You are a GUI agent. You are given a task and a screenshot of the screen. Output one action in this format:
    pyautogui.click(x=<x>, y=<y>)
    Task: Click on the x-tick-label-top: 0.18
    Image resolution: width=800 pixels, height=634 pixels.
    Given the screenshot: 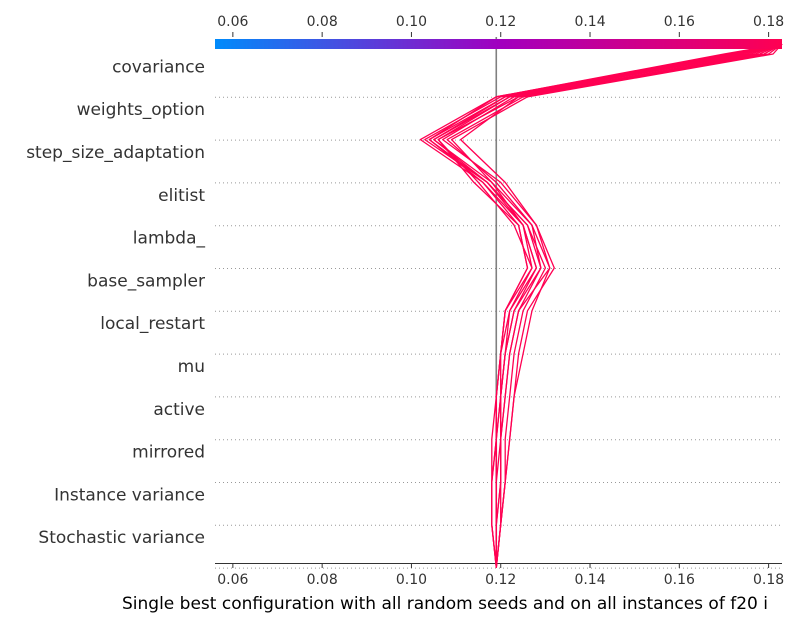 What is the action you would take?
    pyautogui.click(x=768, y=22)
    